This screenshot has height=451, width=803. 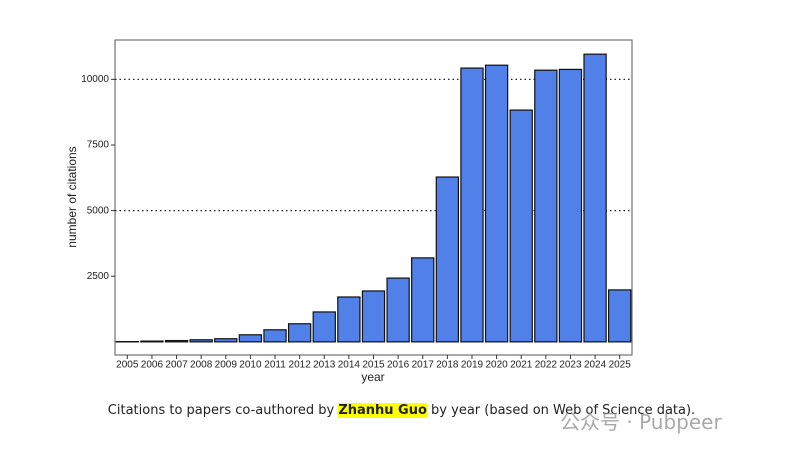 I want to click on x-tick-label: 2009, so click(x=226, y=365).